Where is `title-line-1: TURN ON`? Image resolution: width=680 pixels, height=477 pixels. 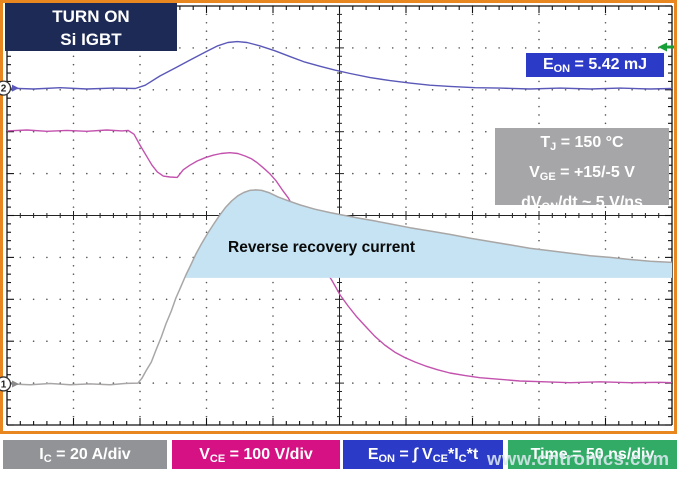
title-line-1: TURN ON is located at coordinates (91, 16).